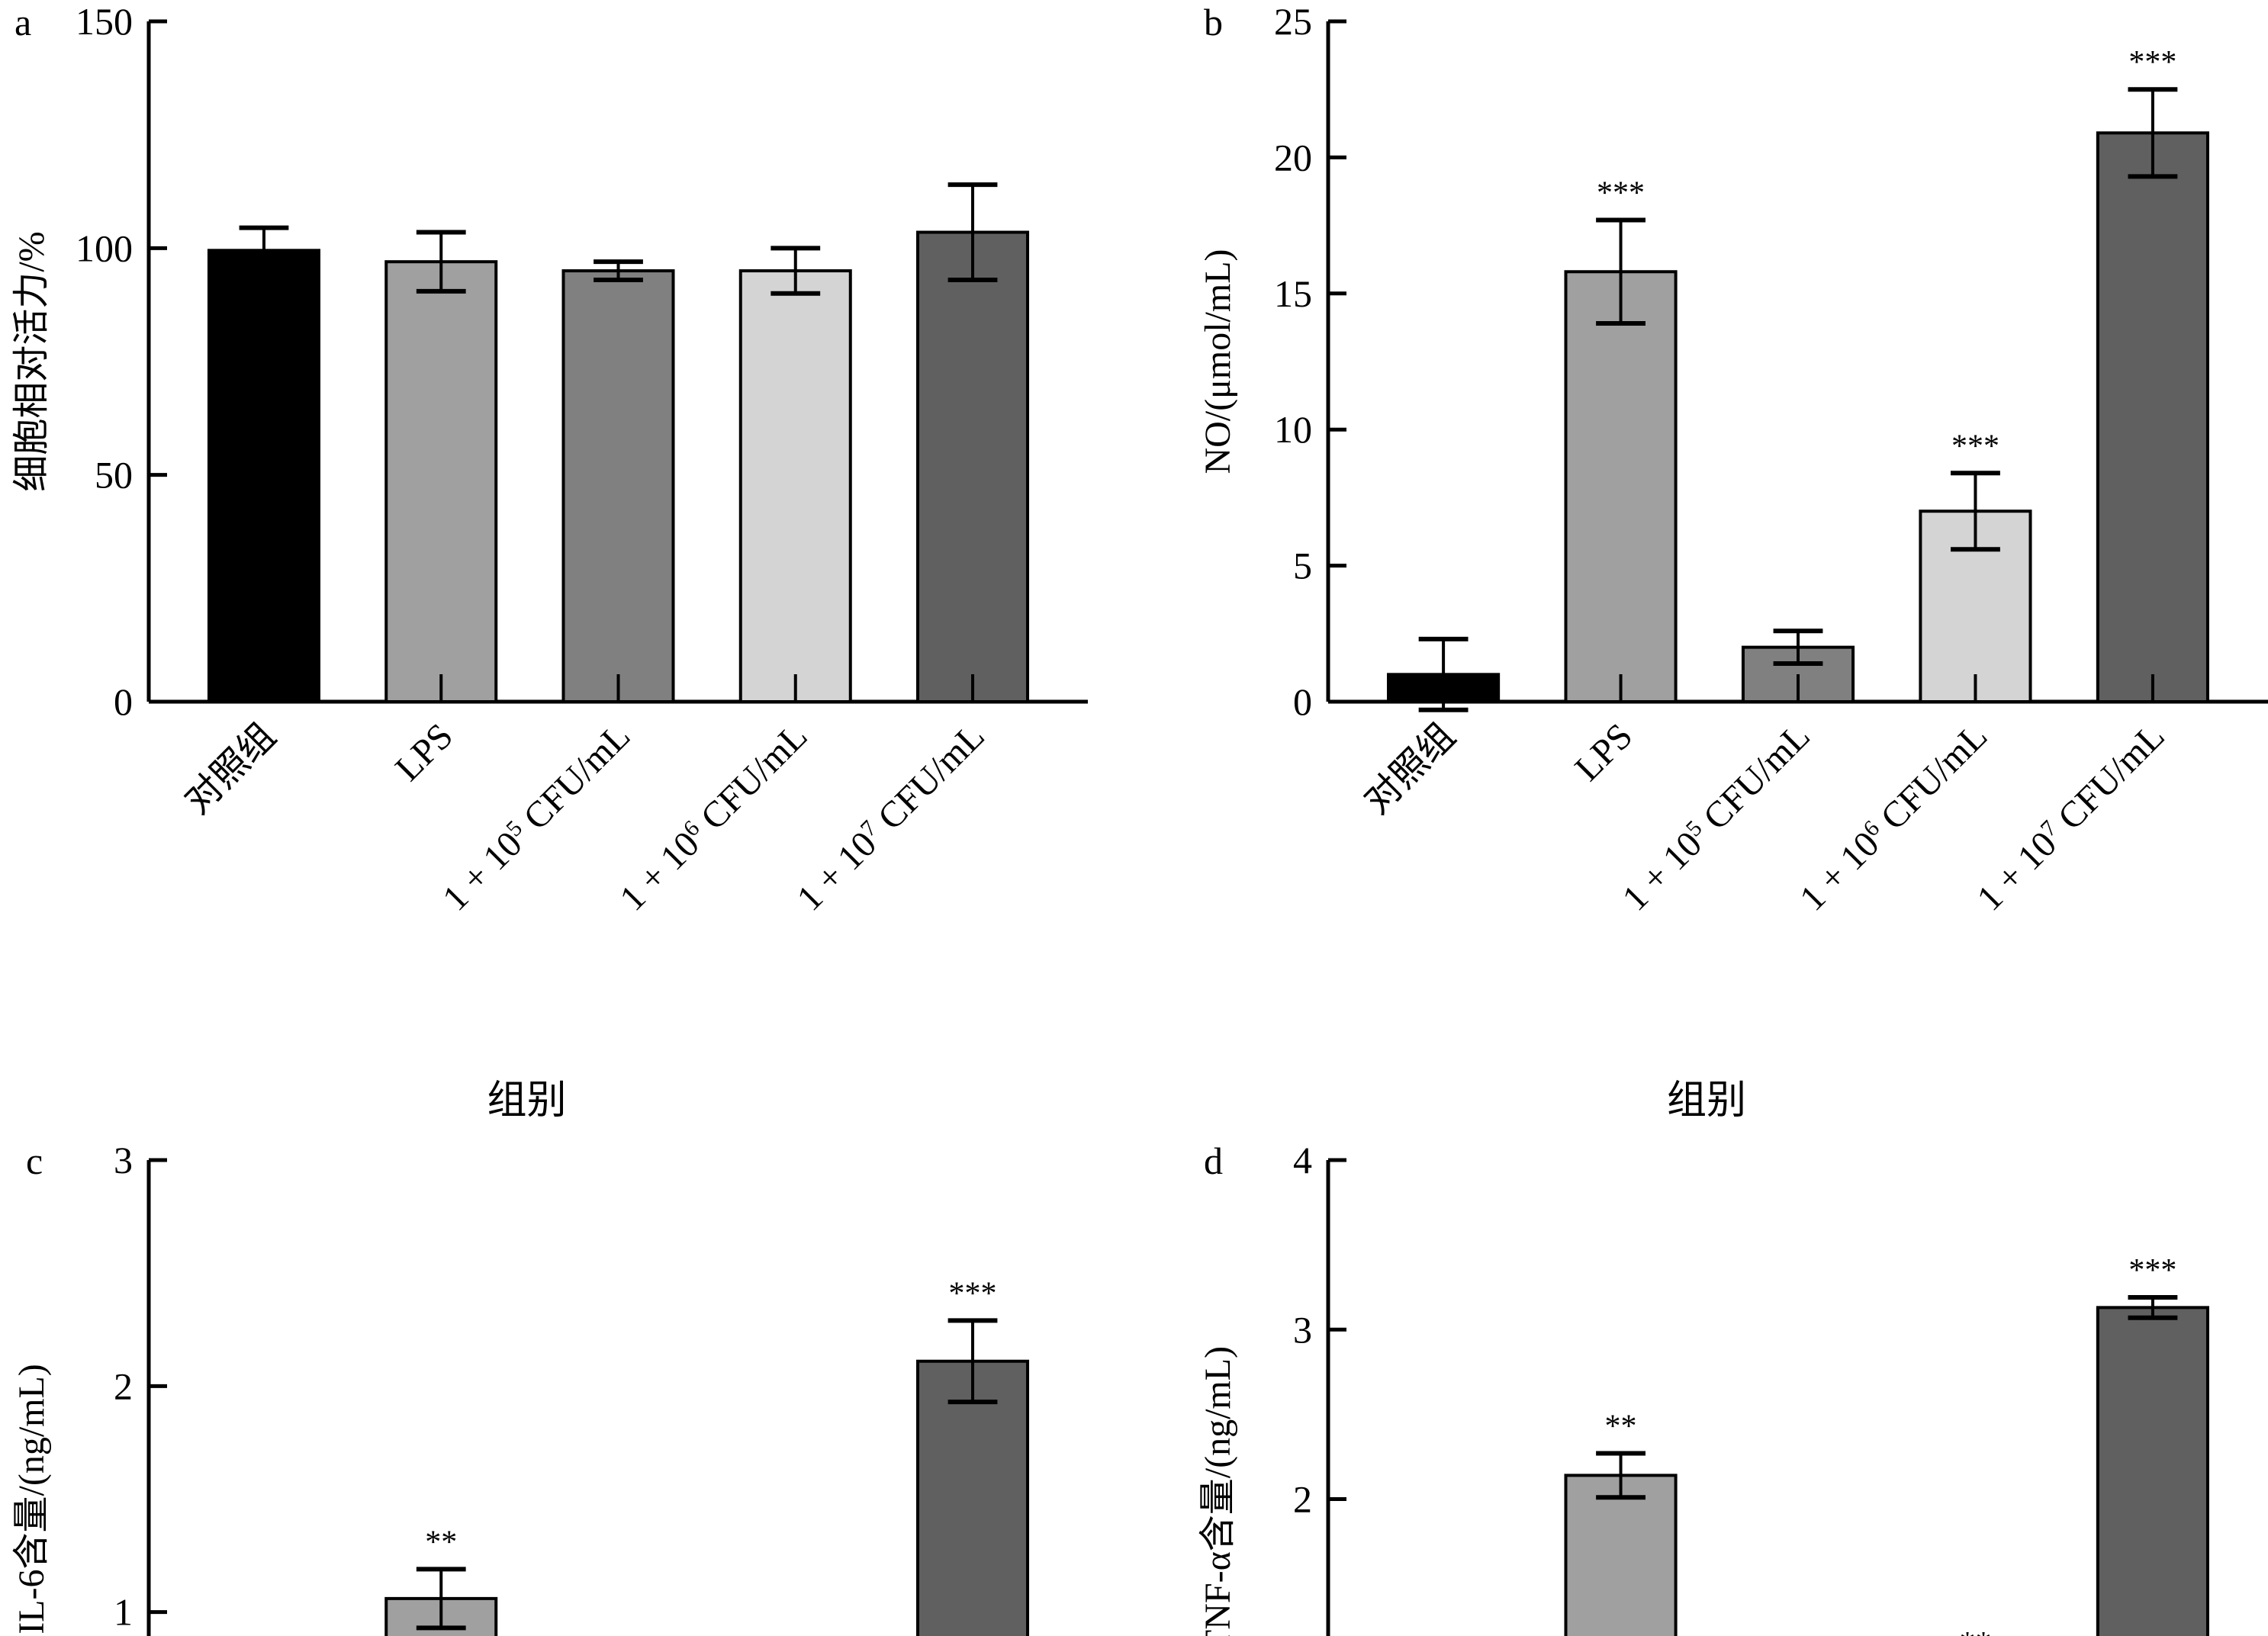 The height and width of the screenshot is (1636, 2268). I want to click on y-axis-label: 细胞相对活力/%, so click(32, 361).